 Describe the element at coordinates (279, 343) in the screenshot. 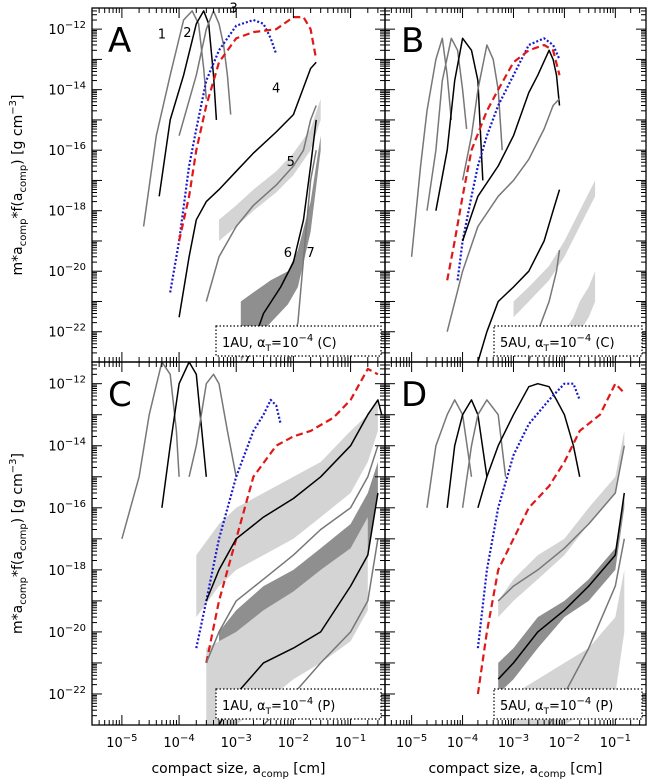

I see `info-text: 1AU, αT=10−4 (C)` at that location.